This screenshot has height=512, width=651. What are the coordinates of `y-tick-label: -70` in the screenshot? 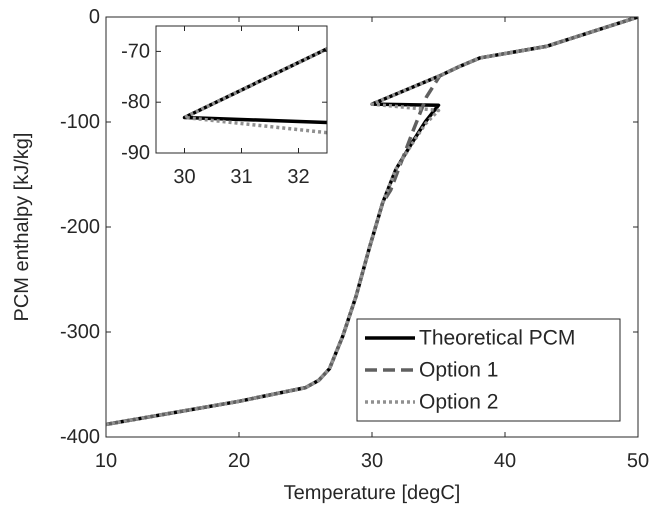 It's located at (135, 51).